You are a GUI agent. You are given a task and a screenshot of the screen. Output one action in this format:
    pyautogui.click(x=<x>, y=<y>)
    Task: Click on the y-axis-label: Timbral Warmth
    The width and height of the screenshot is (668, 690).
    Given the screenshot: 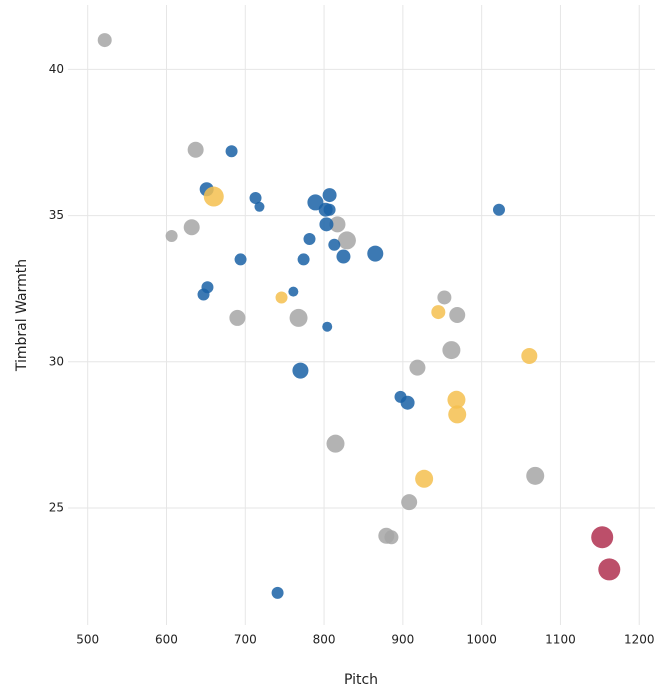 What is the action you would take?
    pyautogui.click(x=22, y=315)
    